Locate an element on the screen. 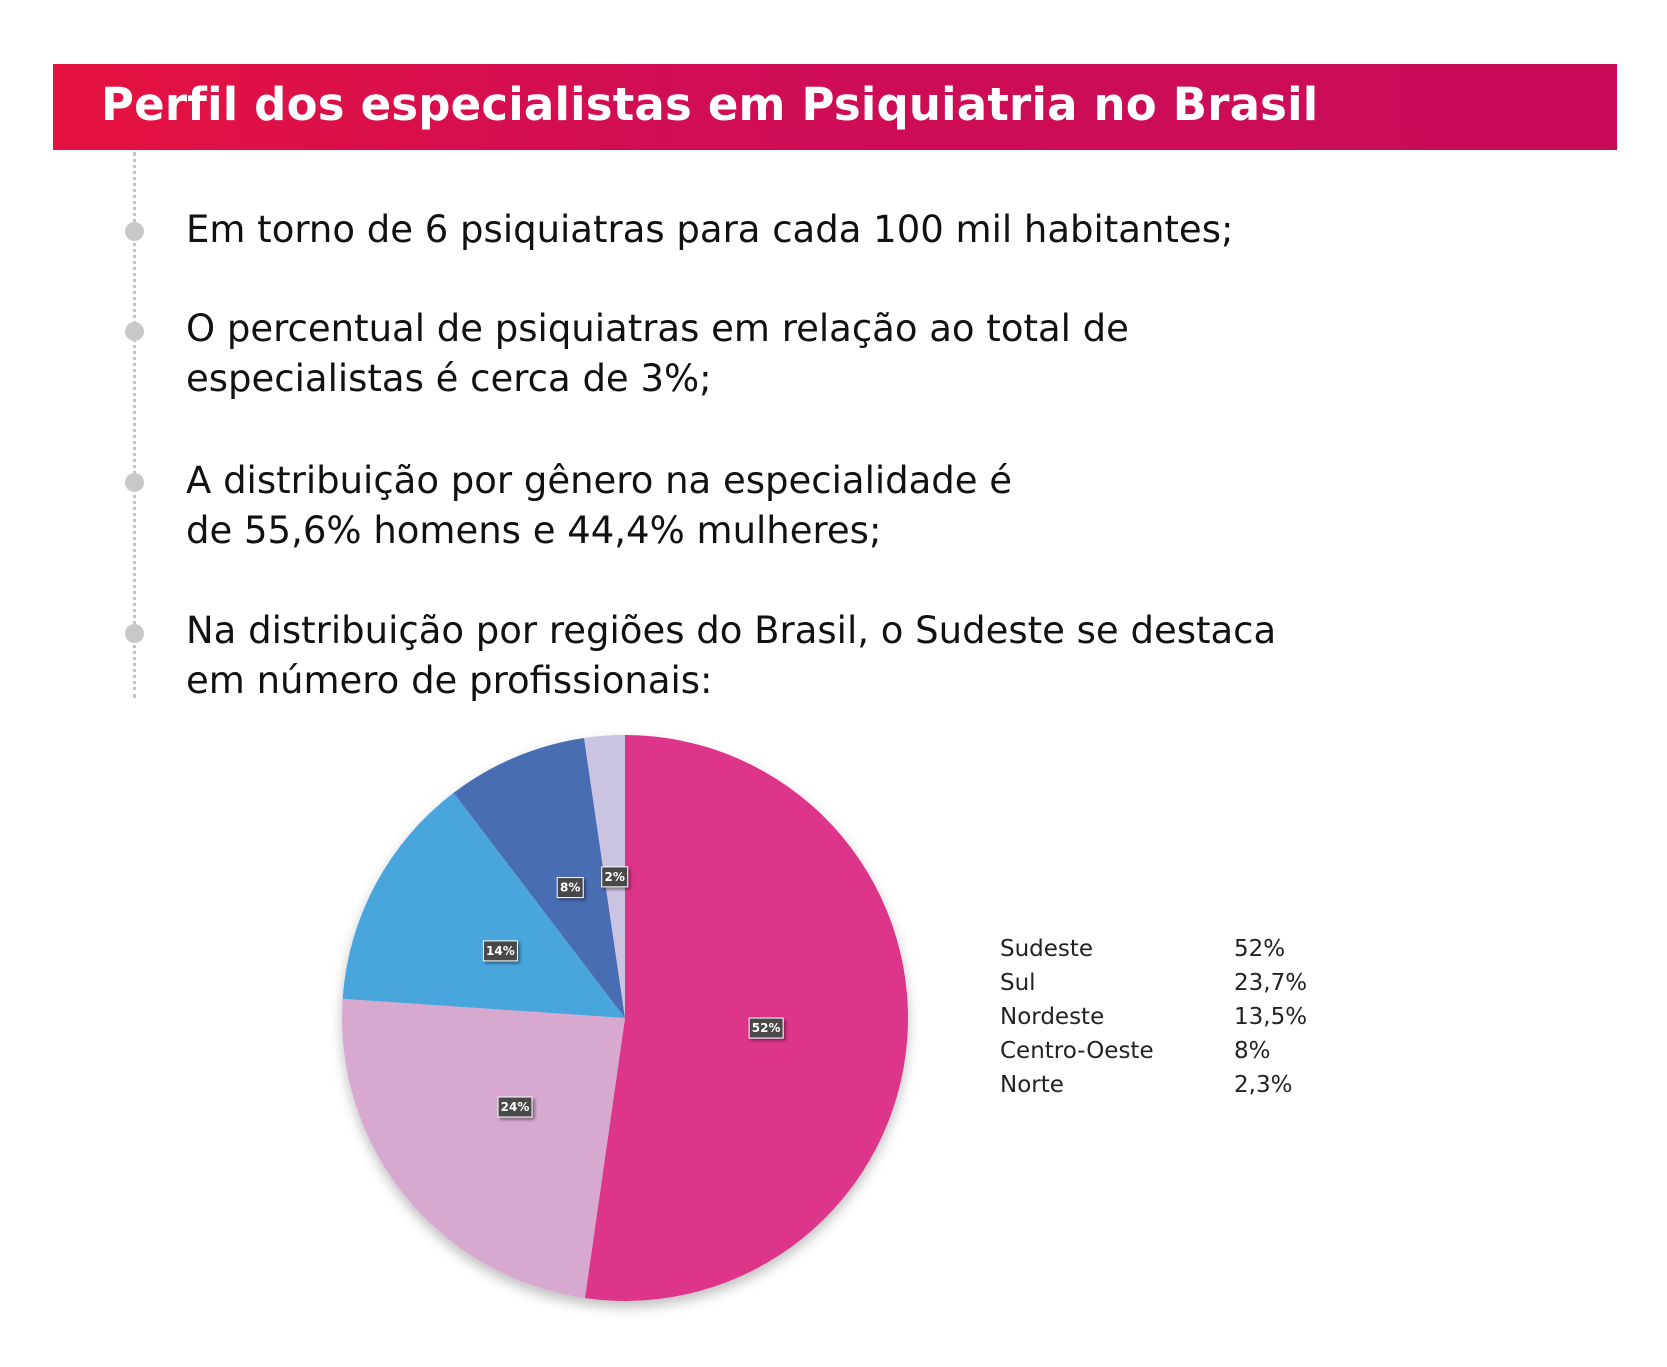  pie-slice-sul is located at coordinates (483, 1148).